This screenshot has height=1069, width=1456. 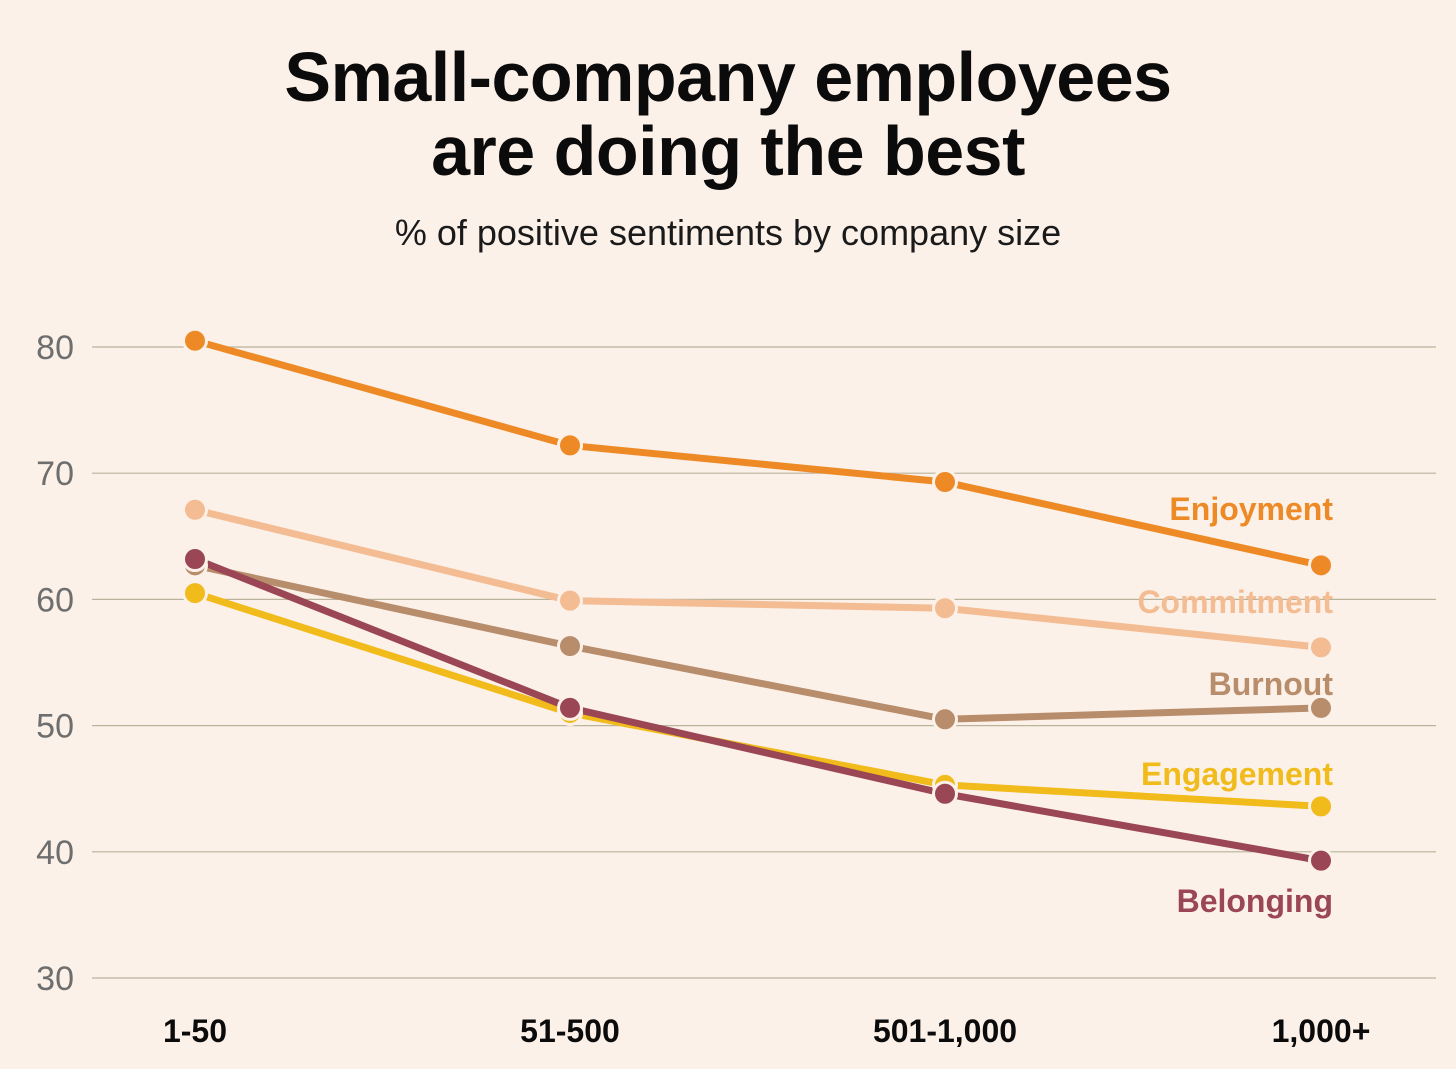 I want to click on series-label-belonging: Belonging, so click(x=1255, y=901).